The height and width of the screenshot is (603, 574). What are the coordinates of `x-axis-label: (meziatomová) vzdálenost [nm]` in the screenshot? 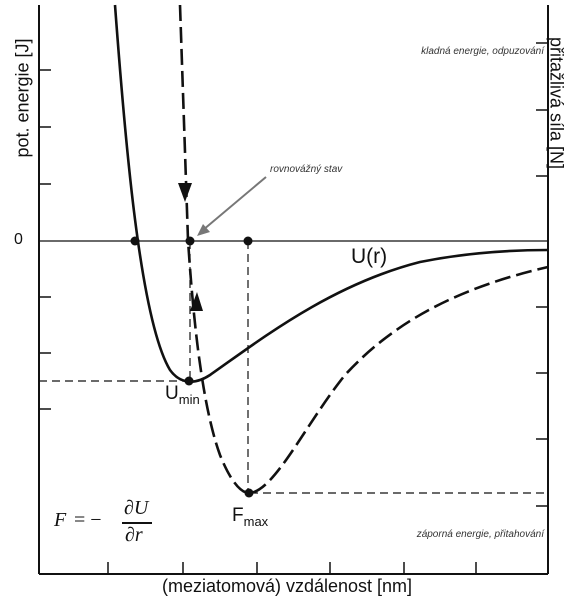 It's located at (287, 586).